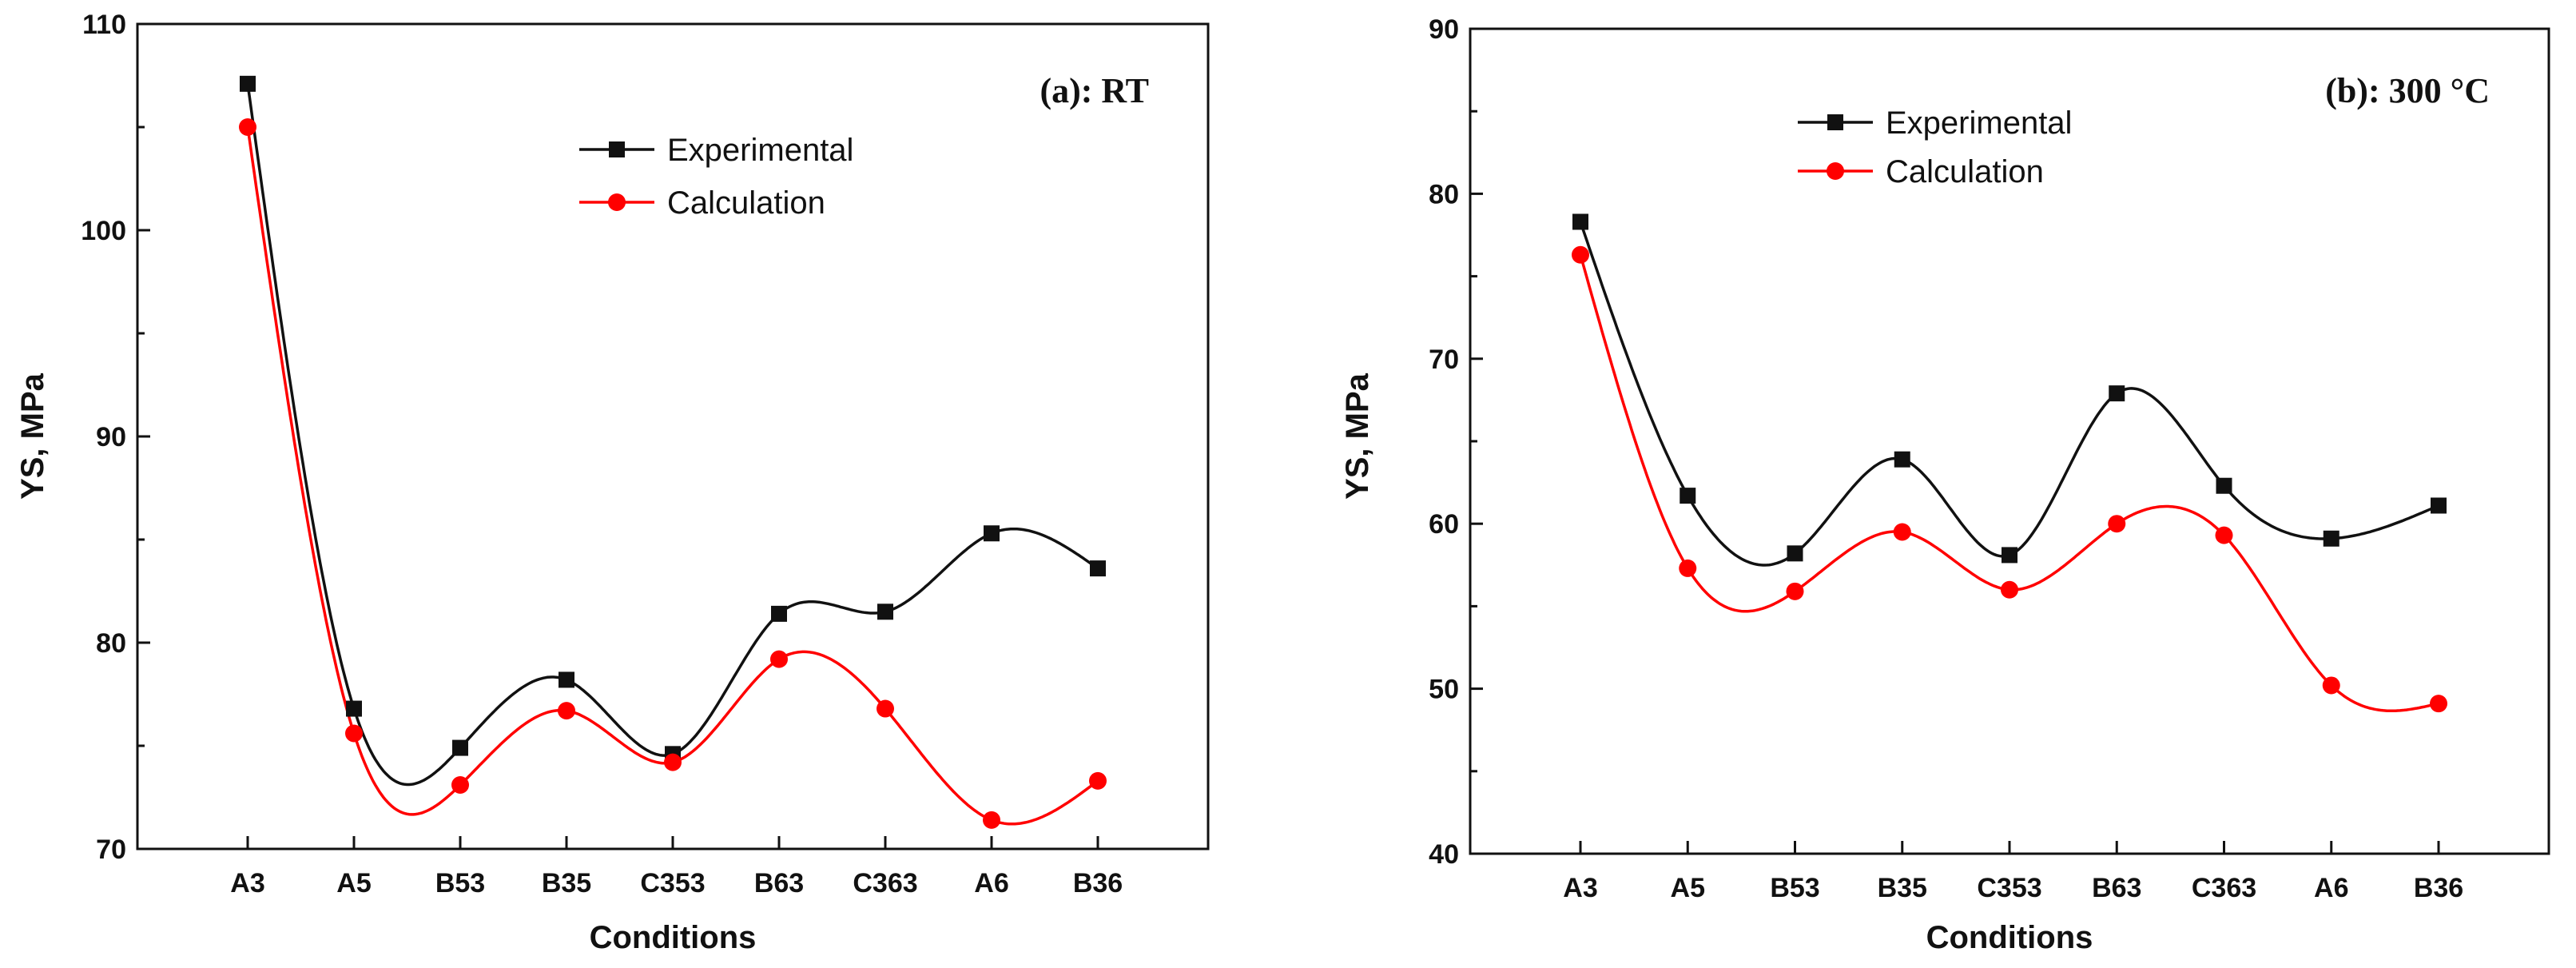 The height and width of the screenshot is (968, 2576). I want to click on panel-title: (a): RT, so click(1094, 90).